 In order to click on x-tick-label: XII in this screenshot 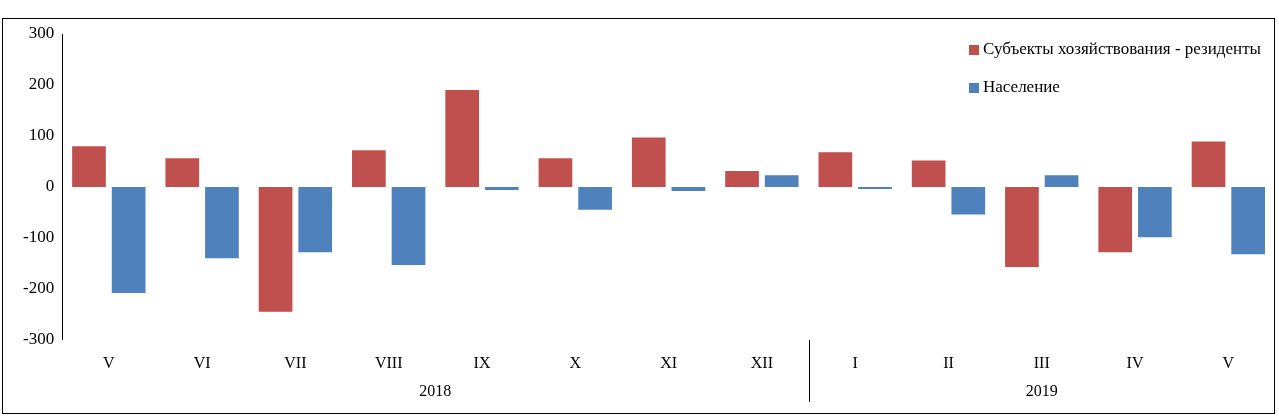, I will do `click(761, 362)`.